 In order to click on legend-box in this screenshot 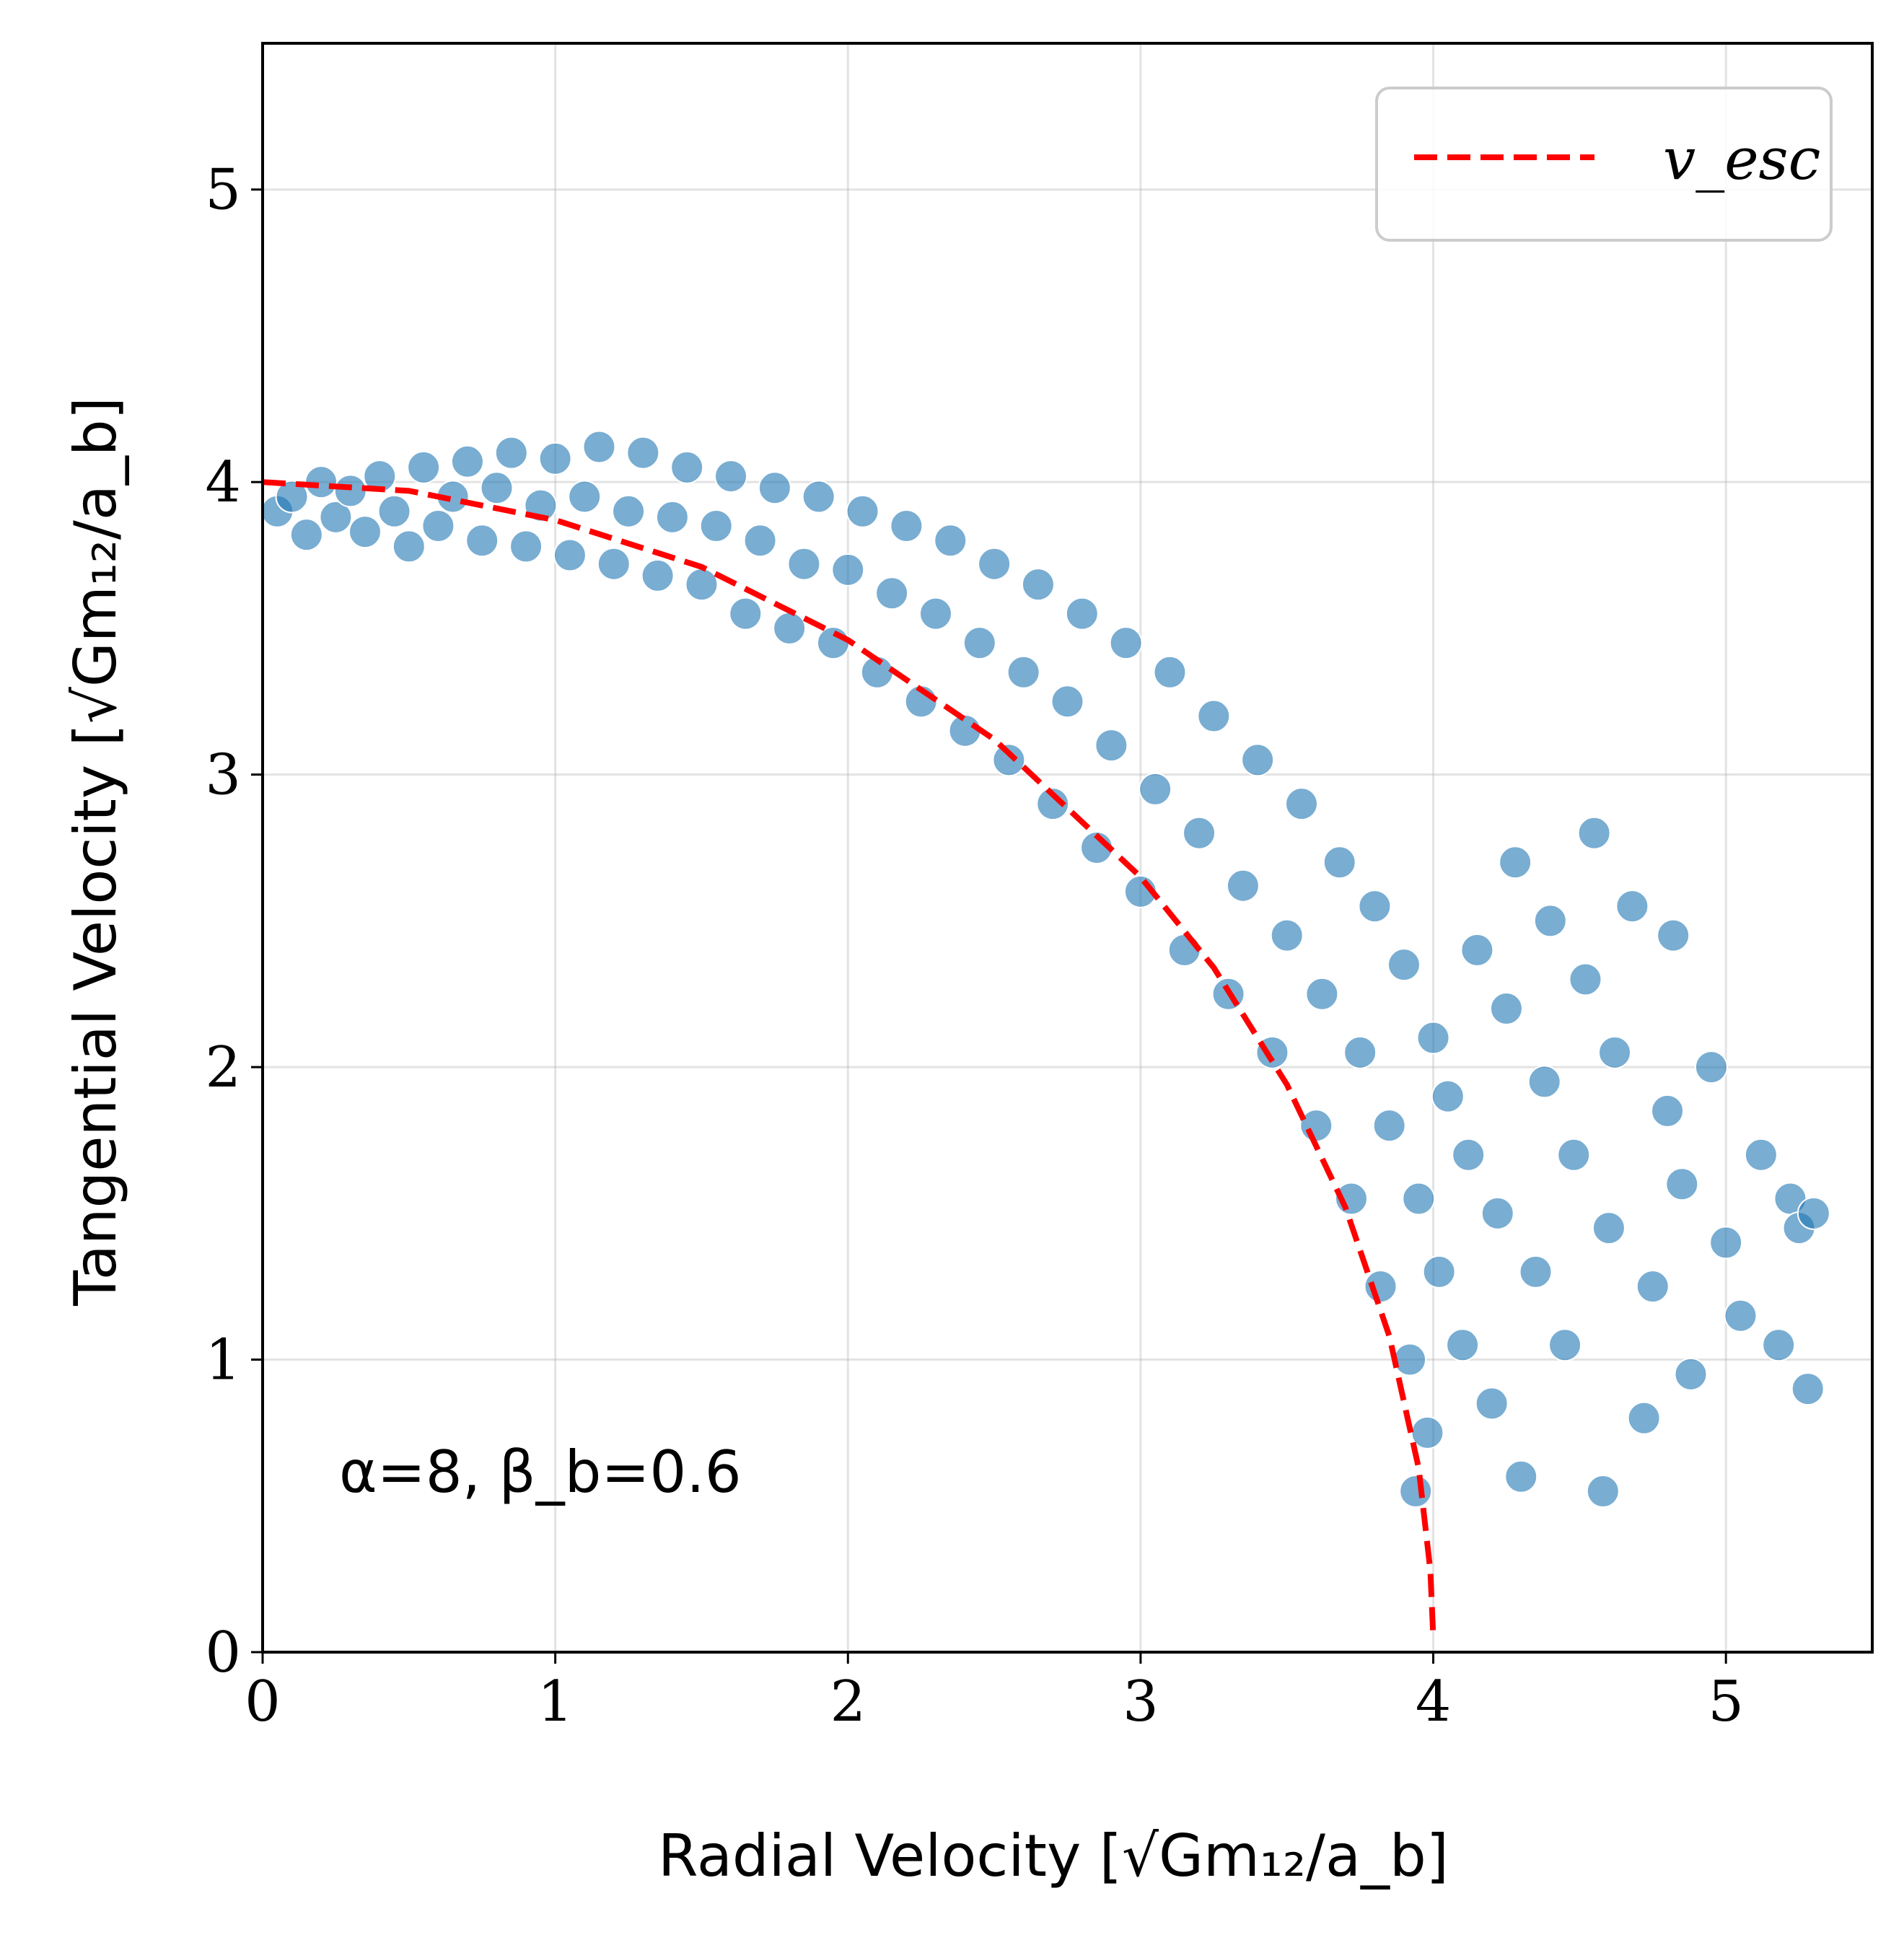, I will do `click(1604, 164)`.